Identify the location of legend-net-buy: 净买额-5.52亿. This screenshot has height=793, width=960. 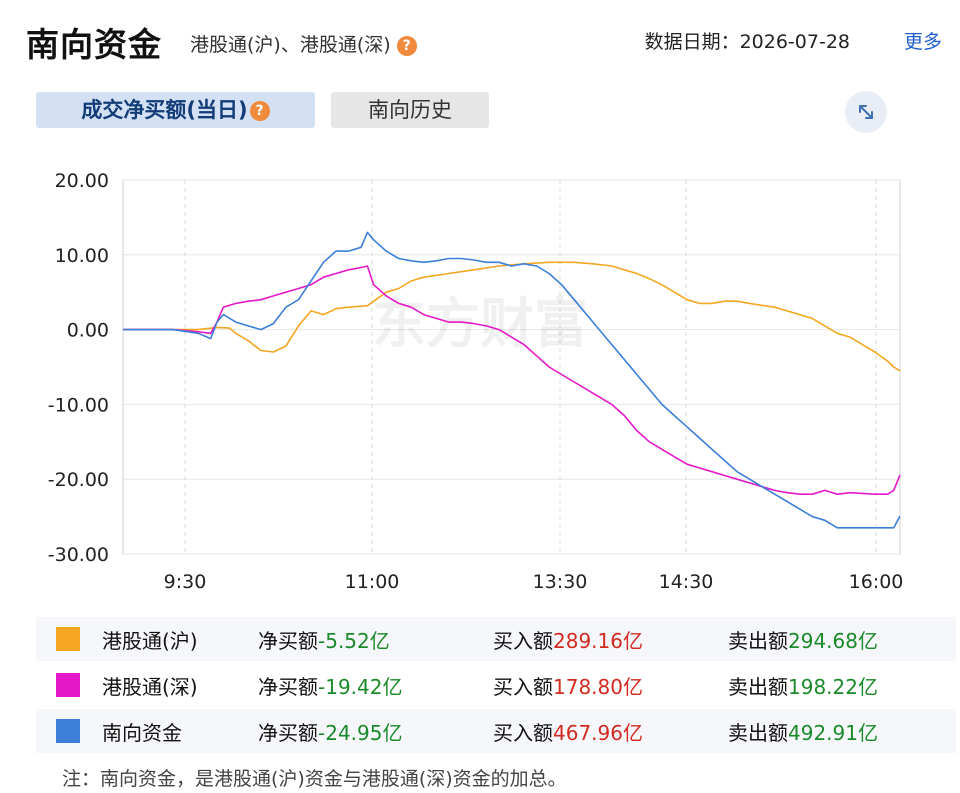
(324, 641).